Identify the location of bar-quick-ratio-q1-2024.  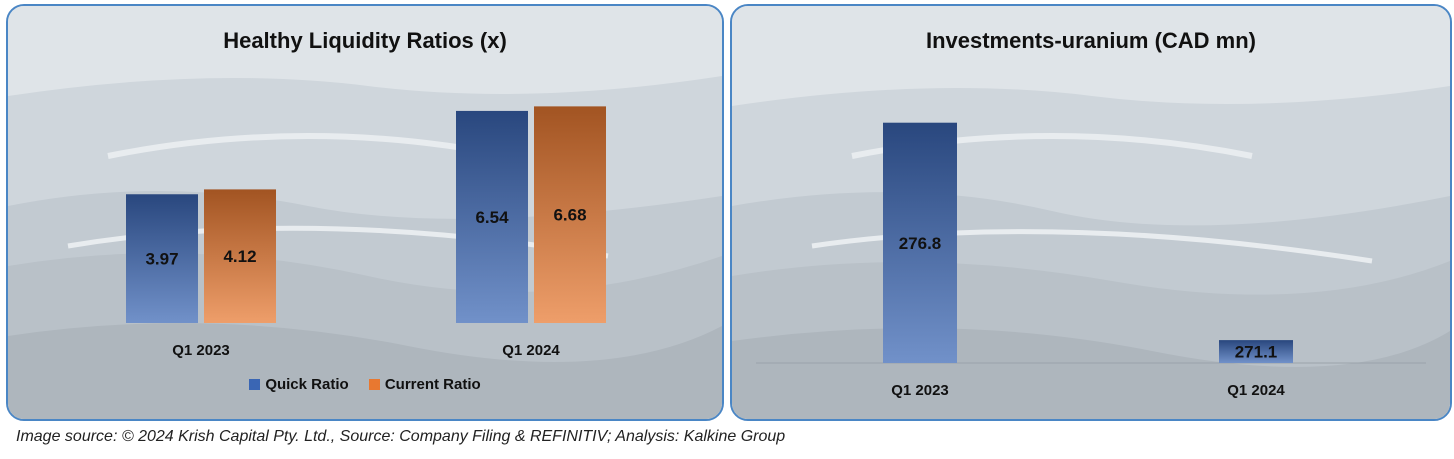
(492, 216).